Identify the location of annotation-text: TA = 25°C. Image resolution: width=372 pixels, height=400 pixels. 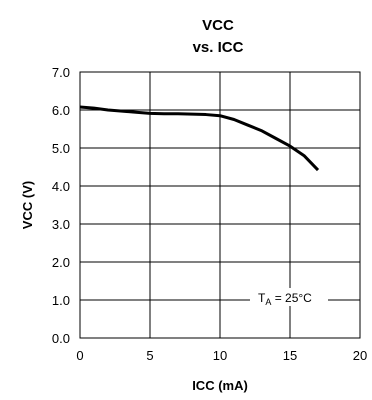
(285, 299).